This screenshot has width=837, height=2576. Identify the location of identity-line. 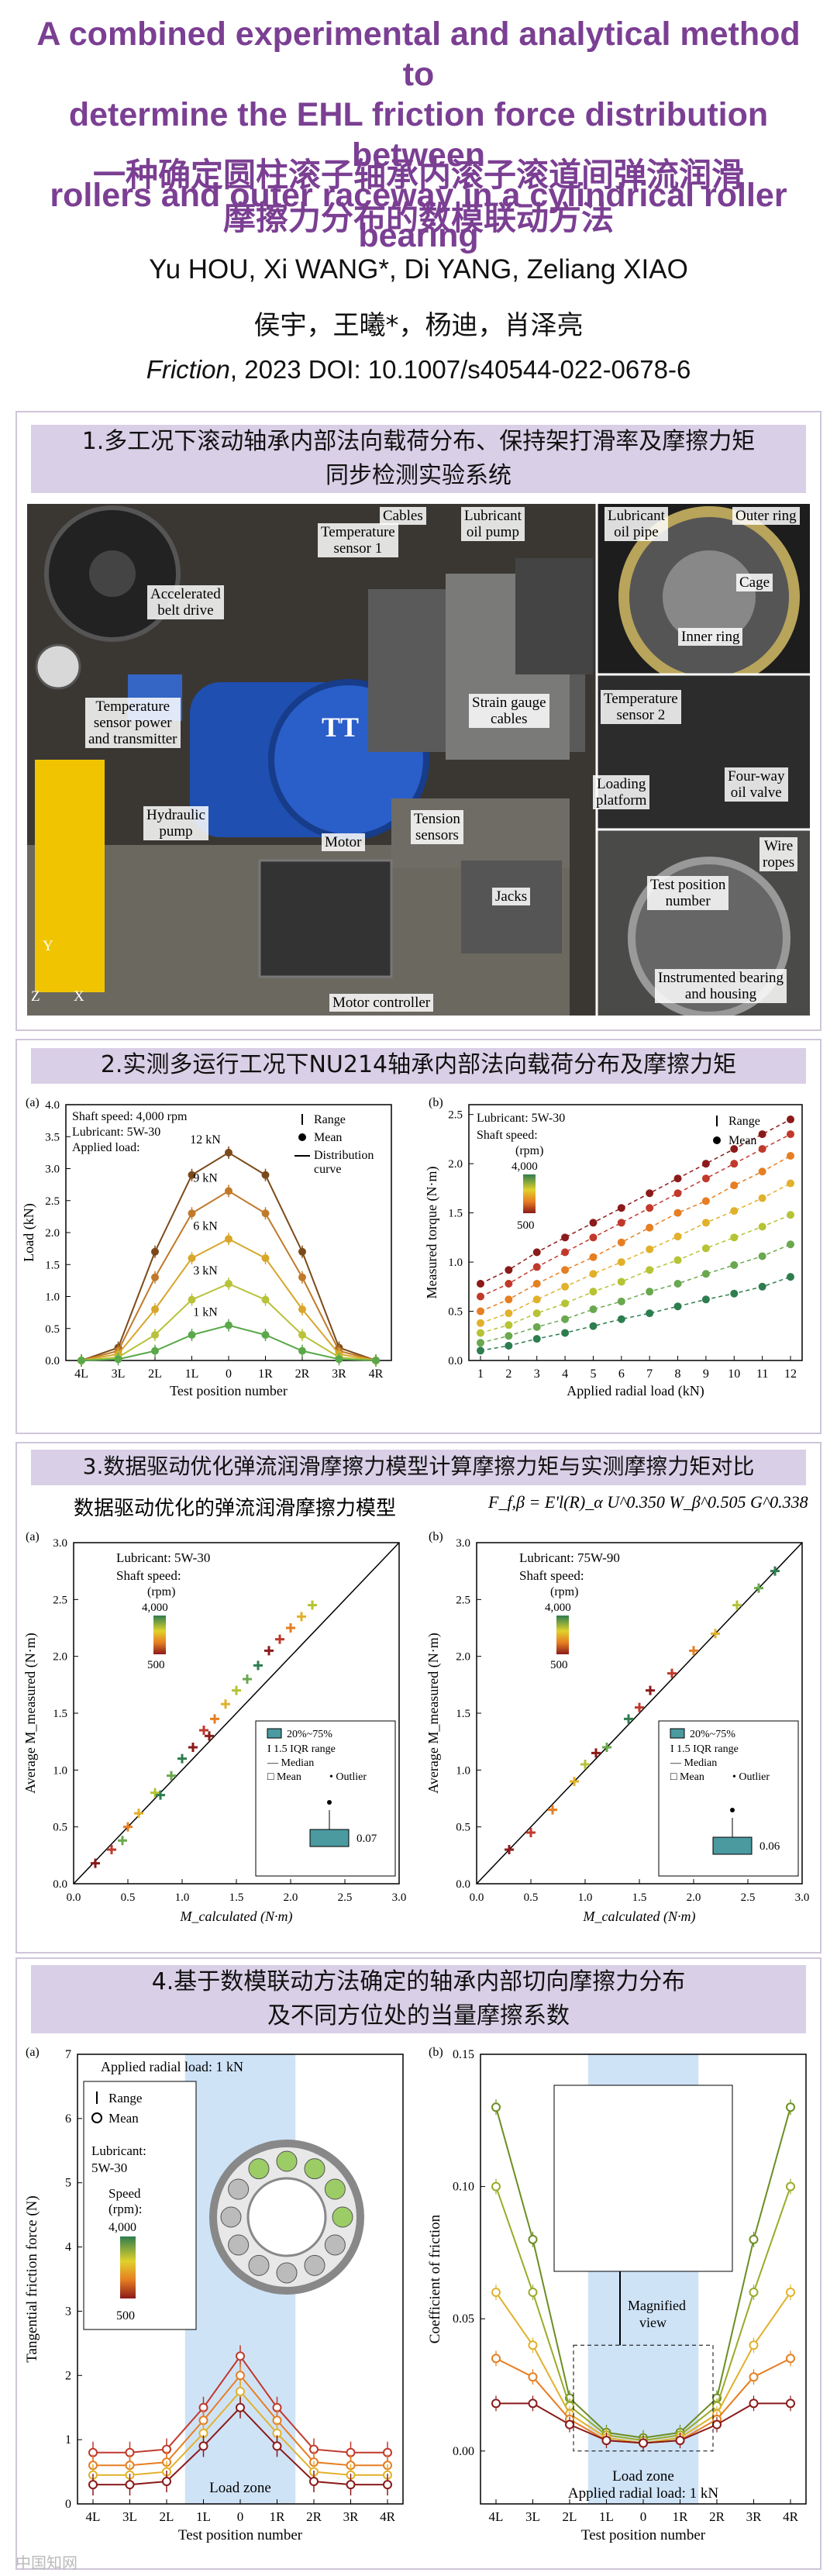
(639, 1713).